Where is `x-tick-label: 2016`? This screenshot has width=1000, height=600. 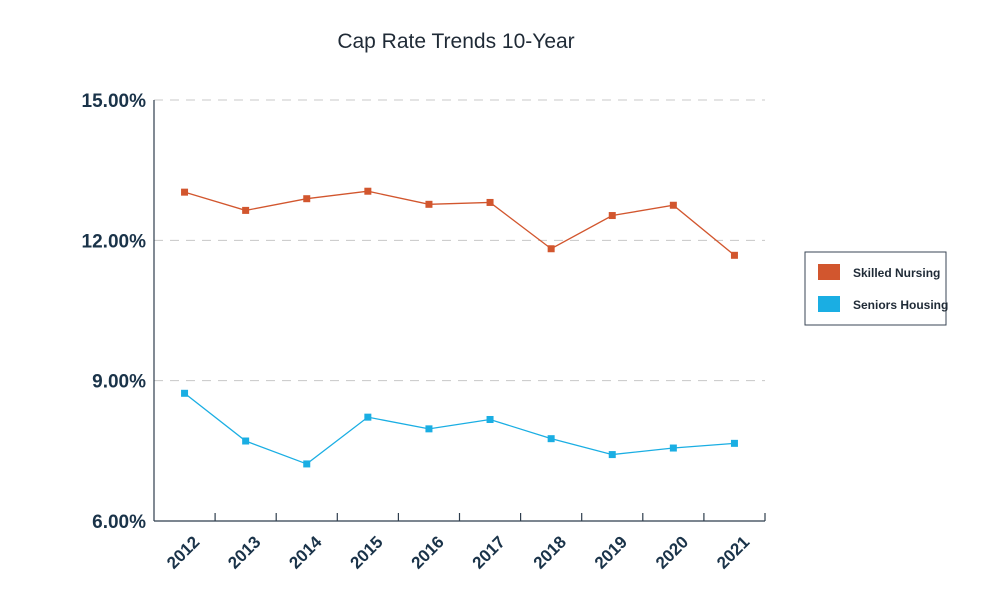 x-tick-label: 2016 is located at coordinates (428, 552).